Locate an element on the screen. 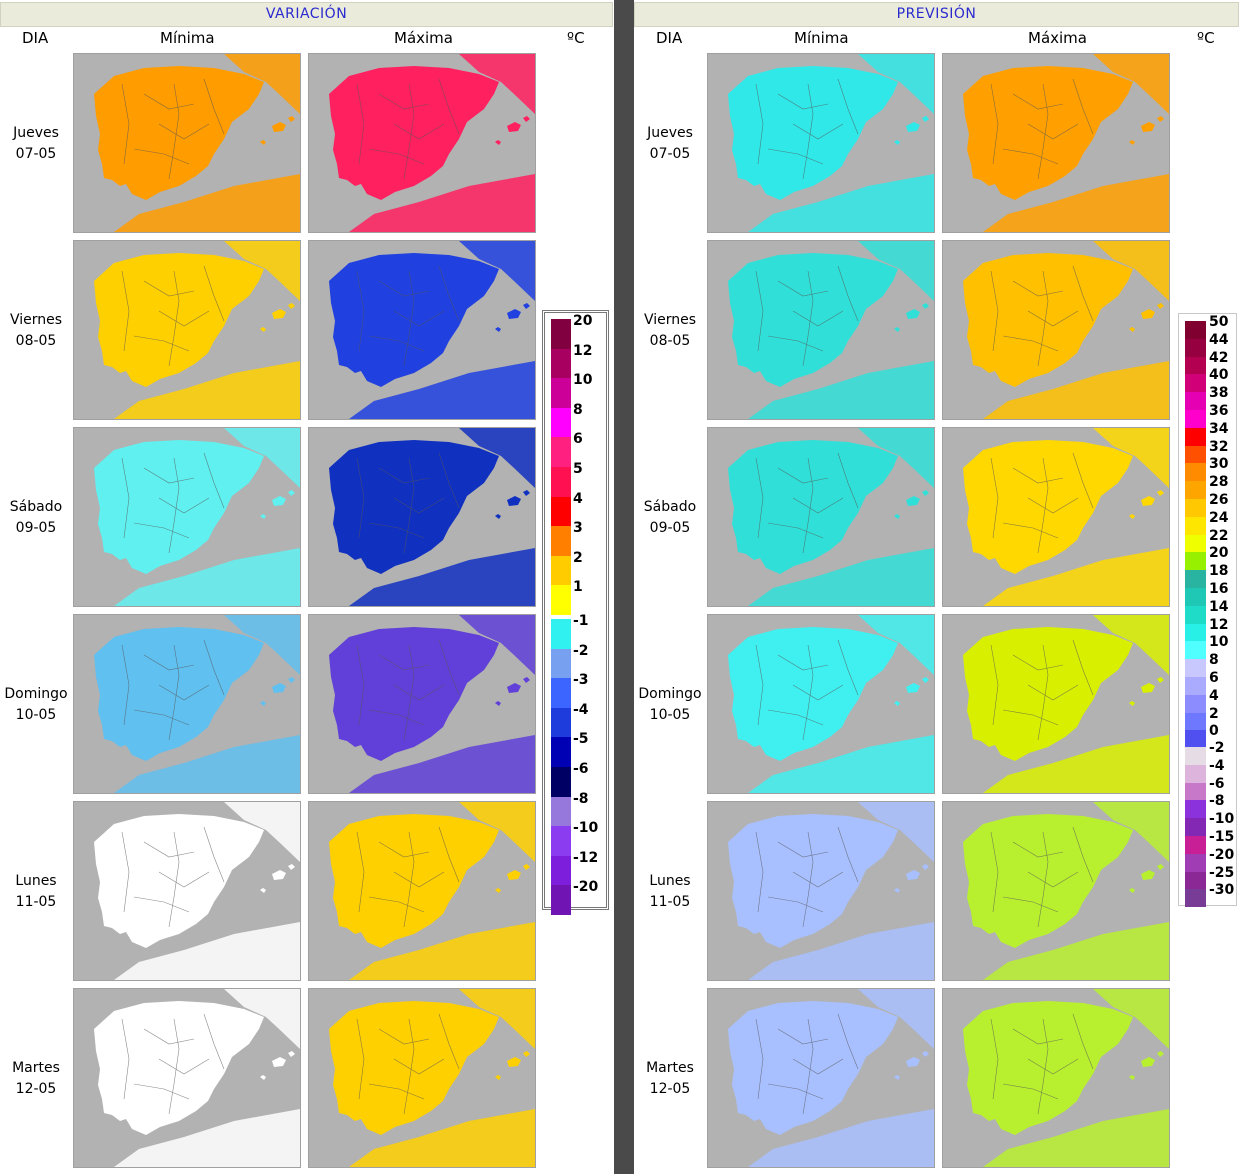 This screenshot has height=1174, width=1240. day-date: 11-05 is located at coordinates (36, 902).